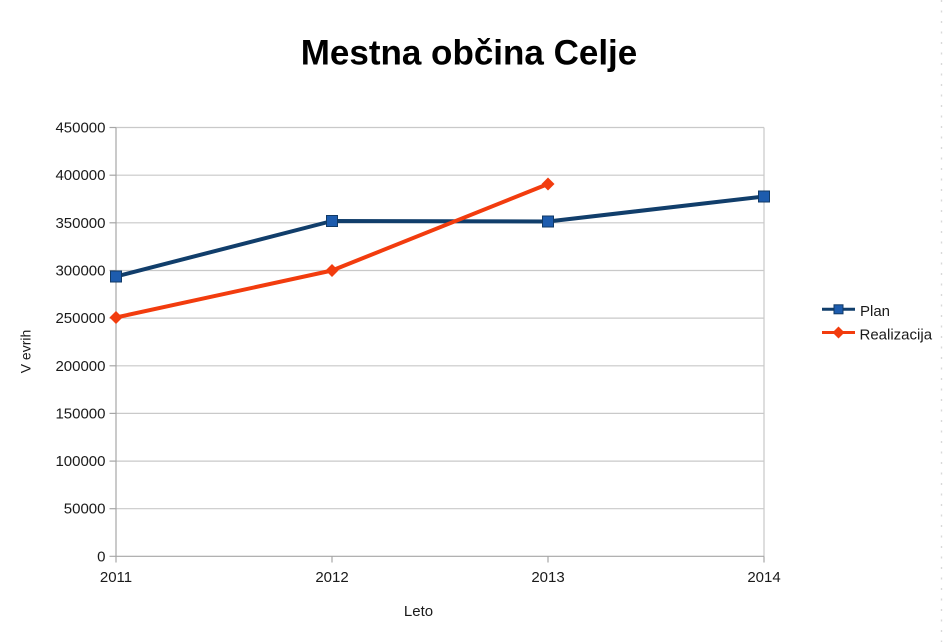 The image size is (943, 642). Describe the element at coordinates (85, 509) in the screenshot. I see `svg-text: 50000` at that location.